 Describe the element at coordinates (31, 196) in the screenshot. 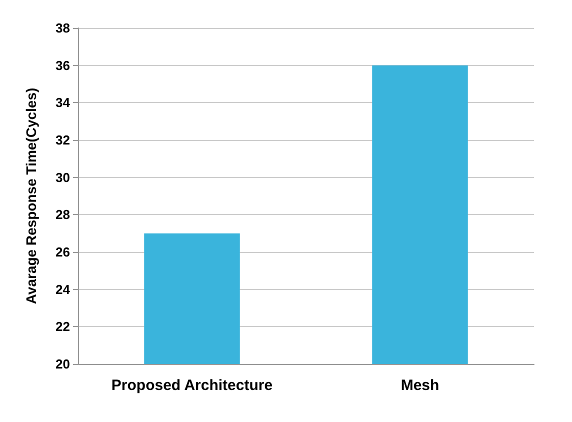

I see `y-axis-title: Avarage Response Time(Cycles)` at that location.